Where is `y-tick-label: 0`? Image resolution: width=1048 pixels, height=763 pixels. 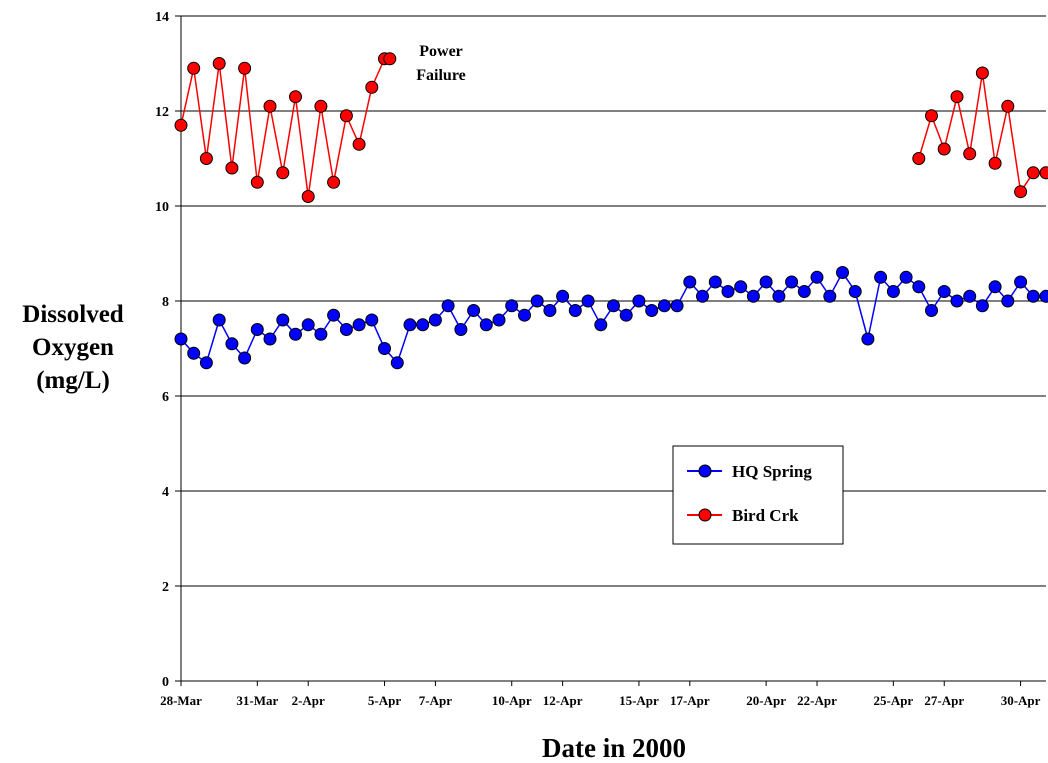 y-tick-label: 0 is located at coordinates (165, 682).